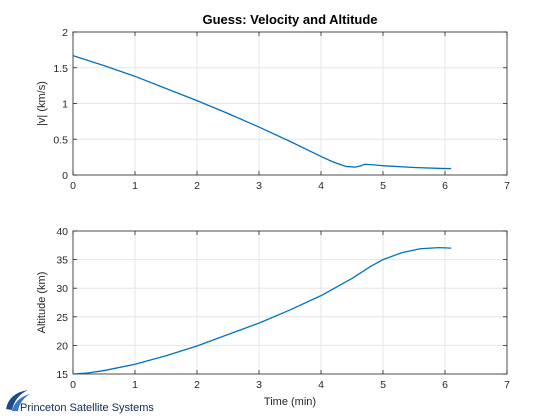 Image resolution: width=560 pixels, height=420 pixels. What do you see at coordinates (62, 318) in the screenshot?
I see `altitude-y-tick-label: 25` at bounding box center [62, 318].